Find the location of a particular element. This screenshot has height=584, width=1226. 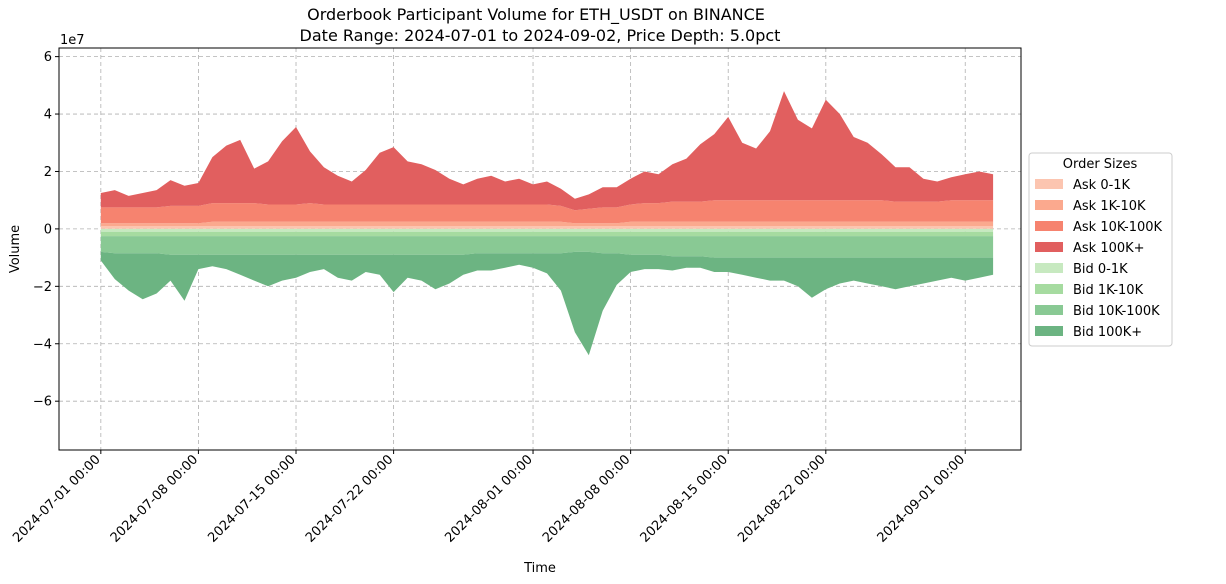

legend-swatch-bid-0-1k is located at coordinates (1049, 268).